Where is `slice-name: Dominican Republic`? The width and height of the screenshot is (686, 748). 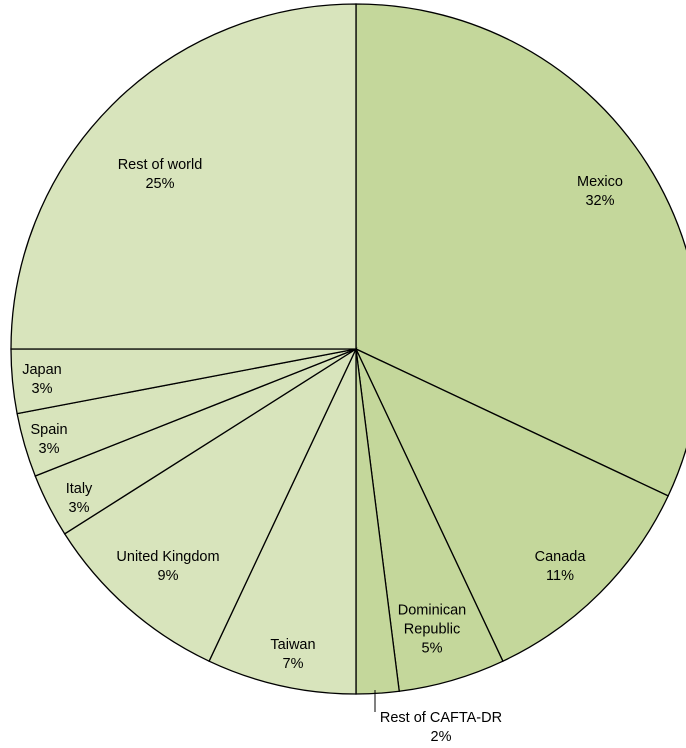
slice-name: Dominican Republic is located at coordinates (432, 620).